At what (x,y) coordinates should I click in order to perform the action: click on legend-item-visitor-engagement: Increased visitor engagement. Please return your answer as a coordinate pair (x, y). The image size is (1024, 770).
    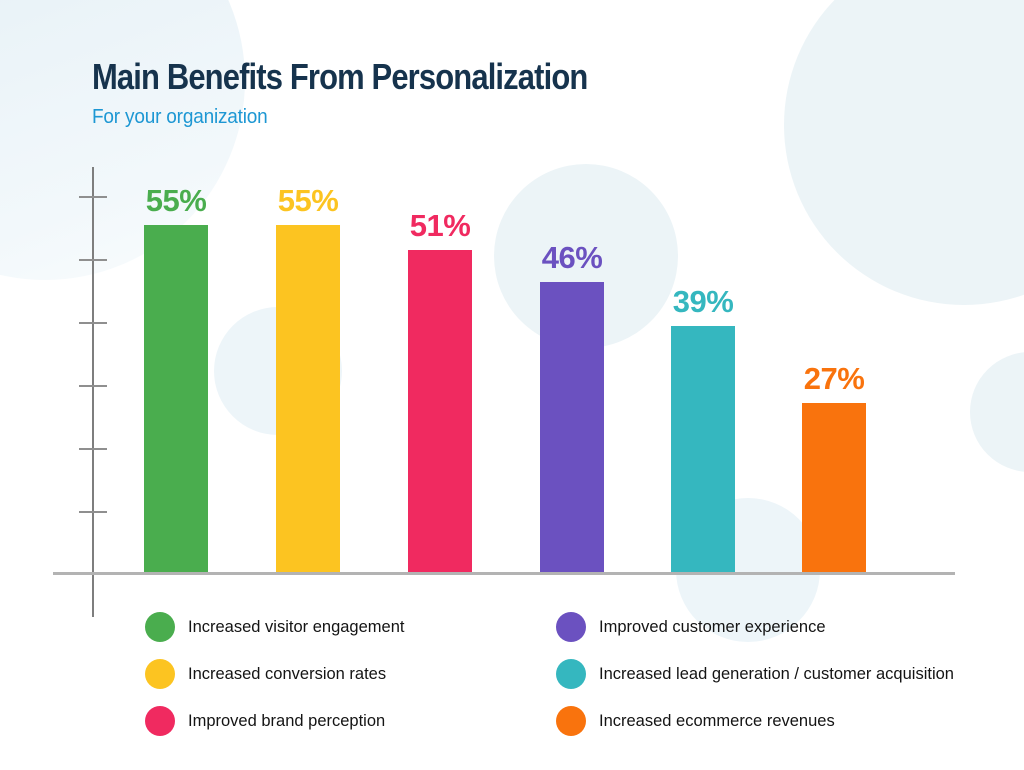
    Looking at the image, I should click on (274, 627).